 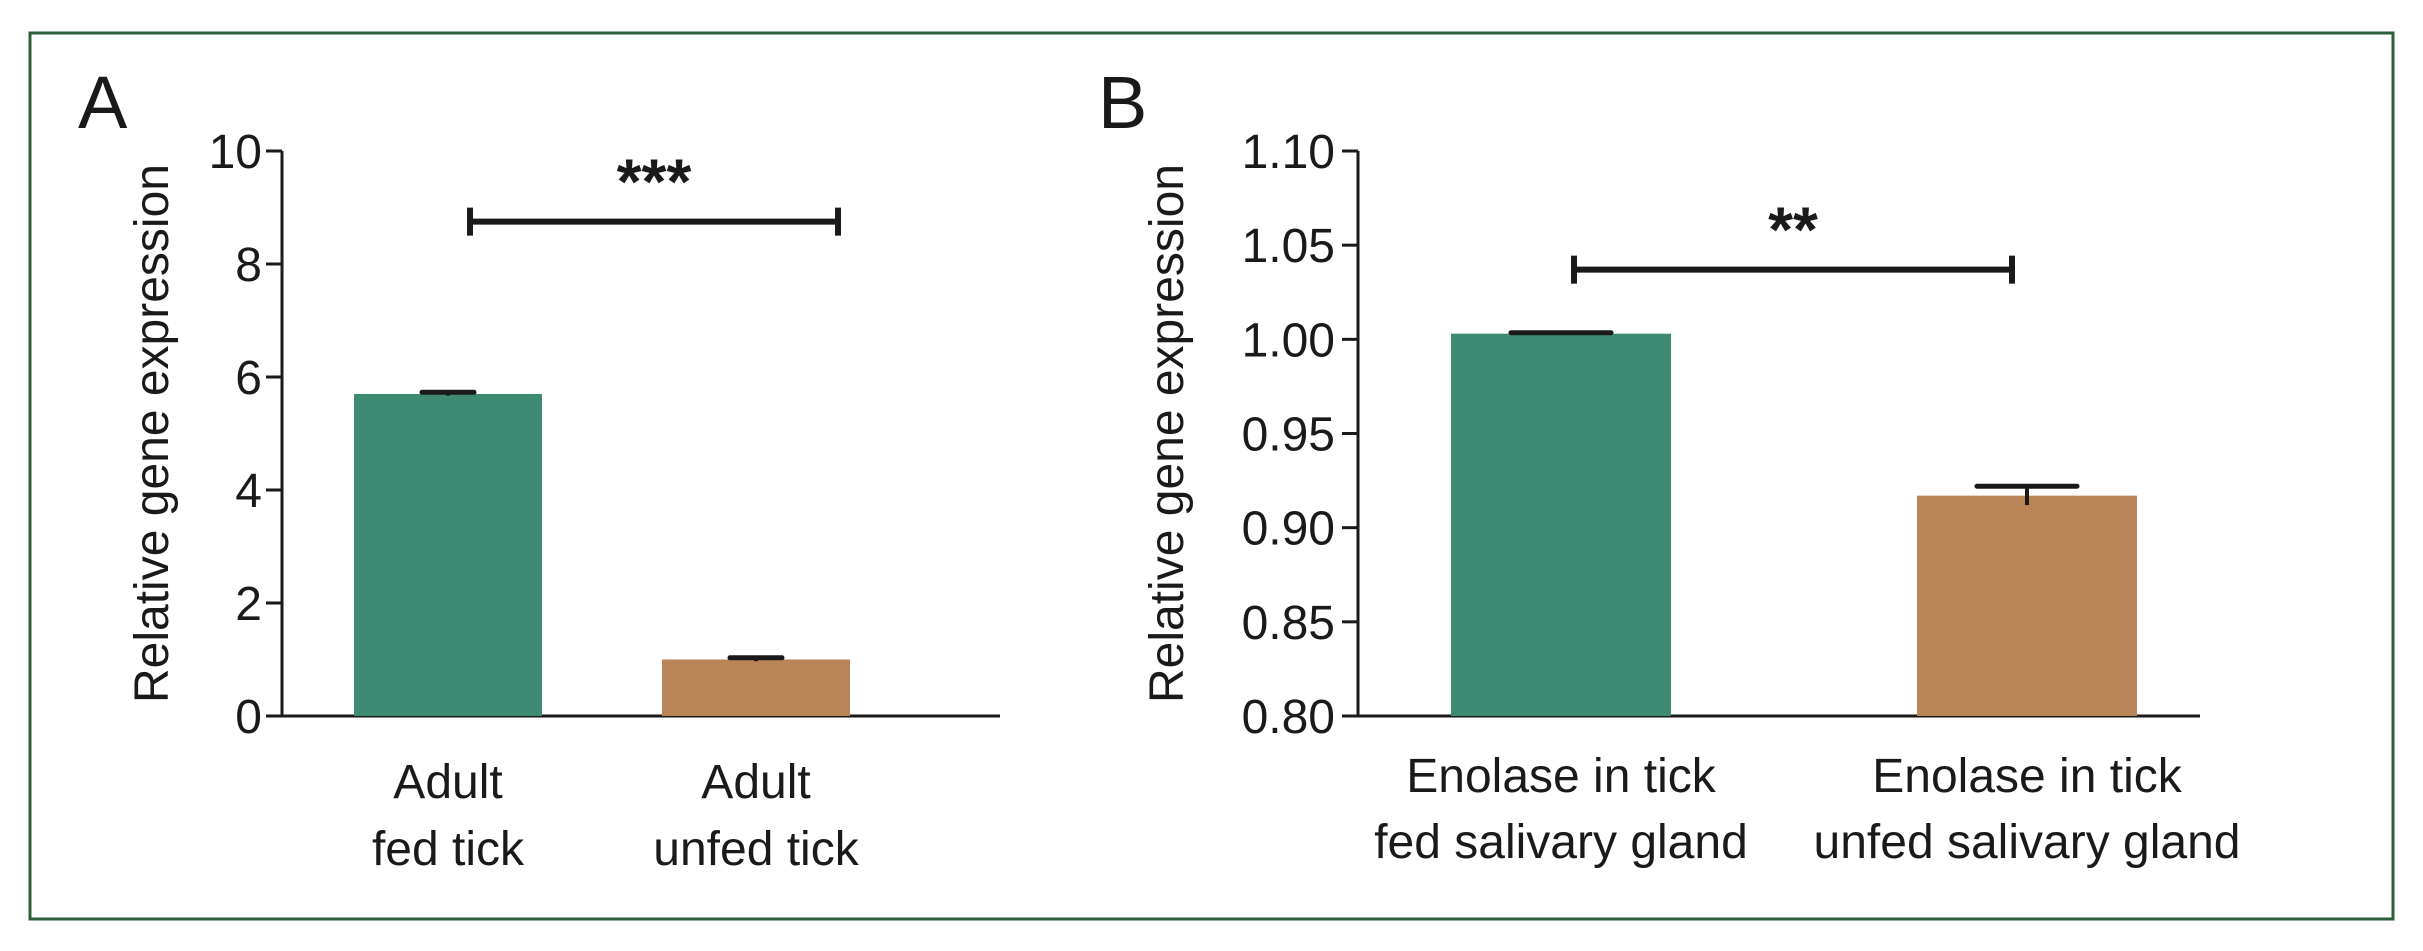 What do you see at coordinates (1288, 435) in the screenshot?
I see `y-tick-label: 0.95` at bounding box center [1288, 435].